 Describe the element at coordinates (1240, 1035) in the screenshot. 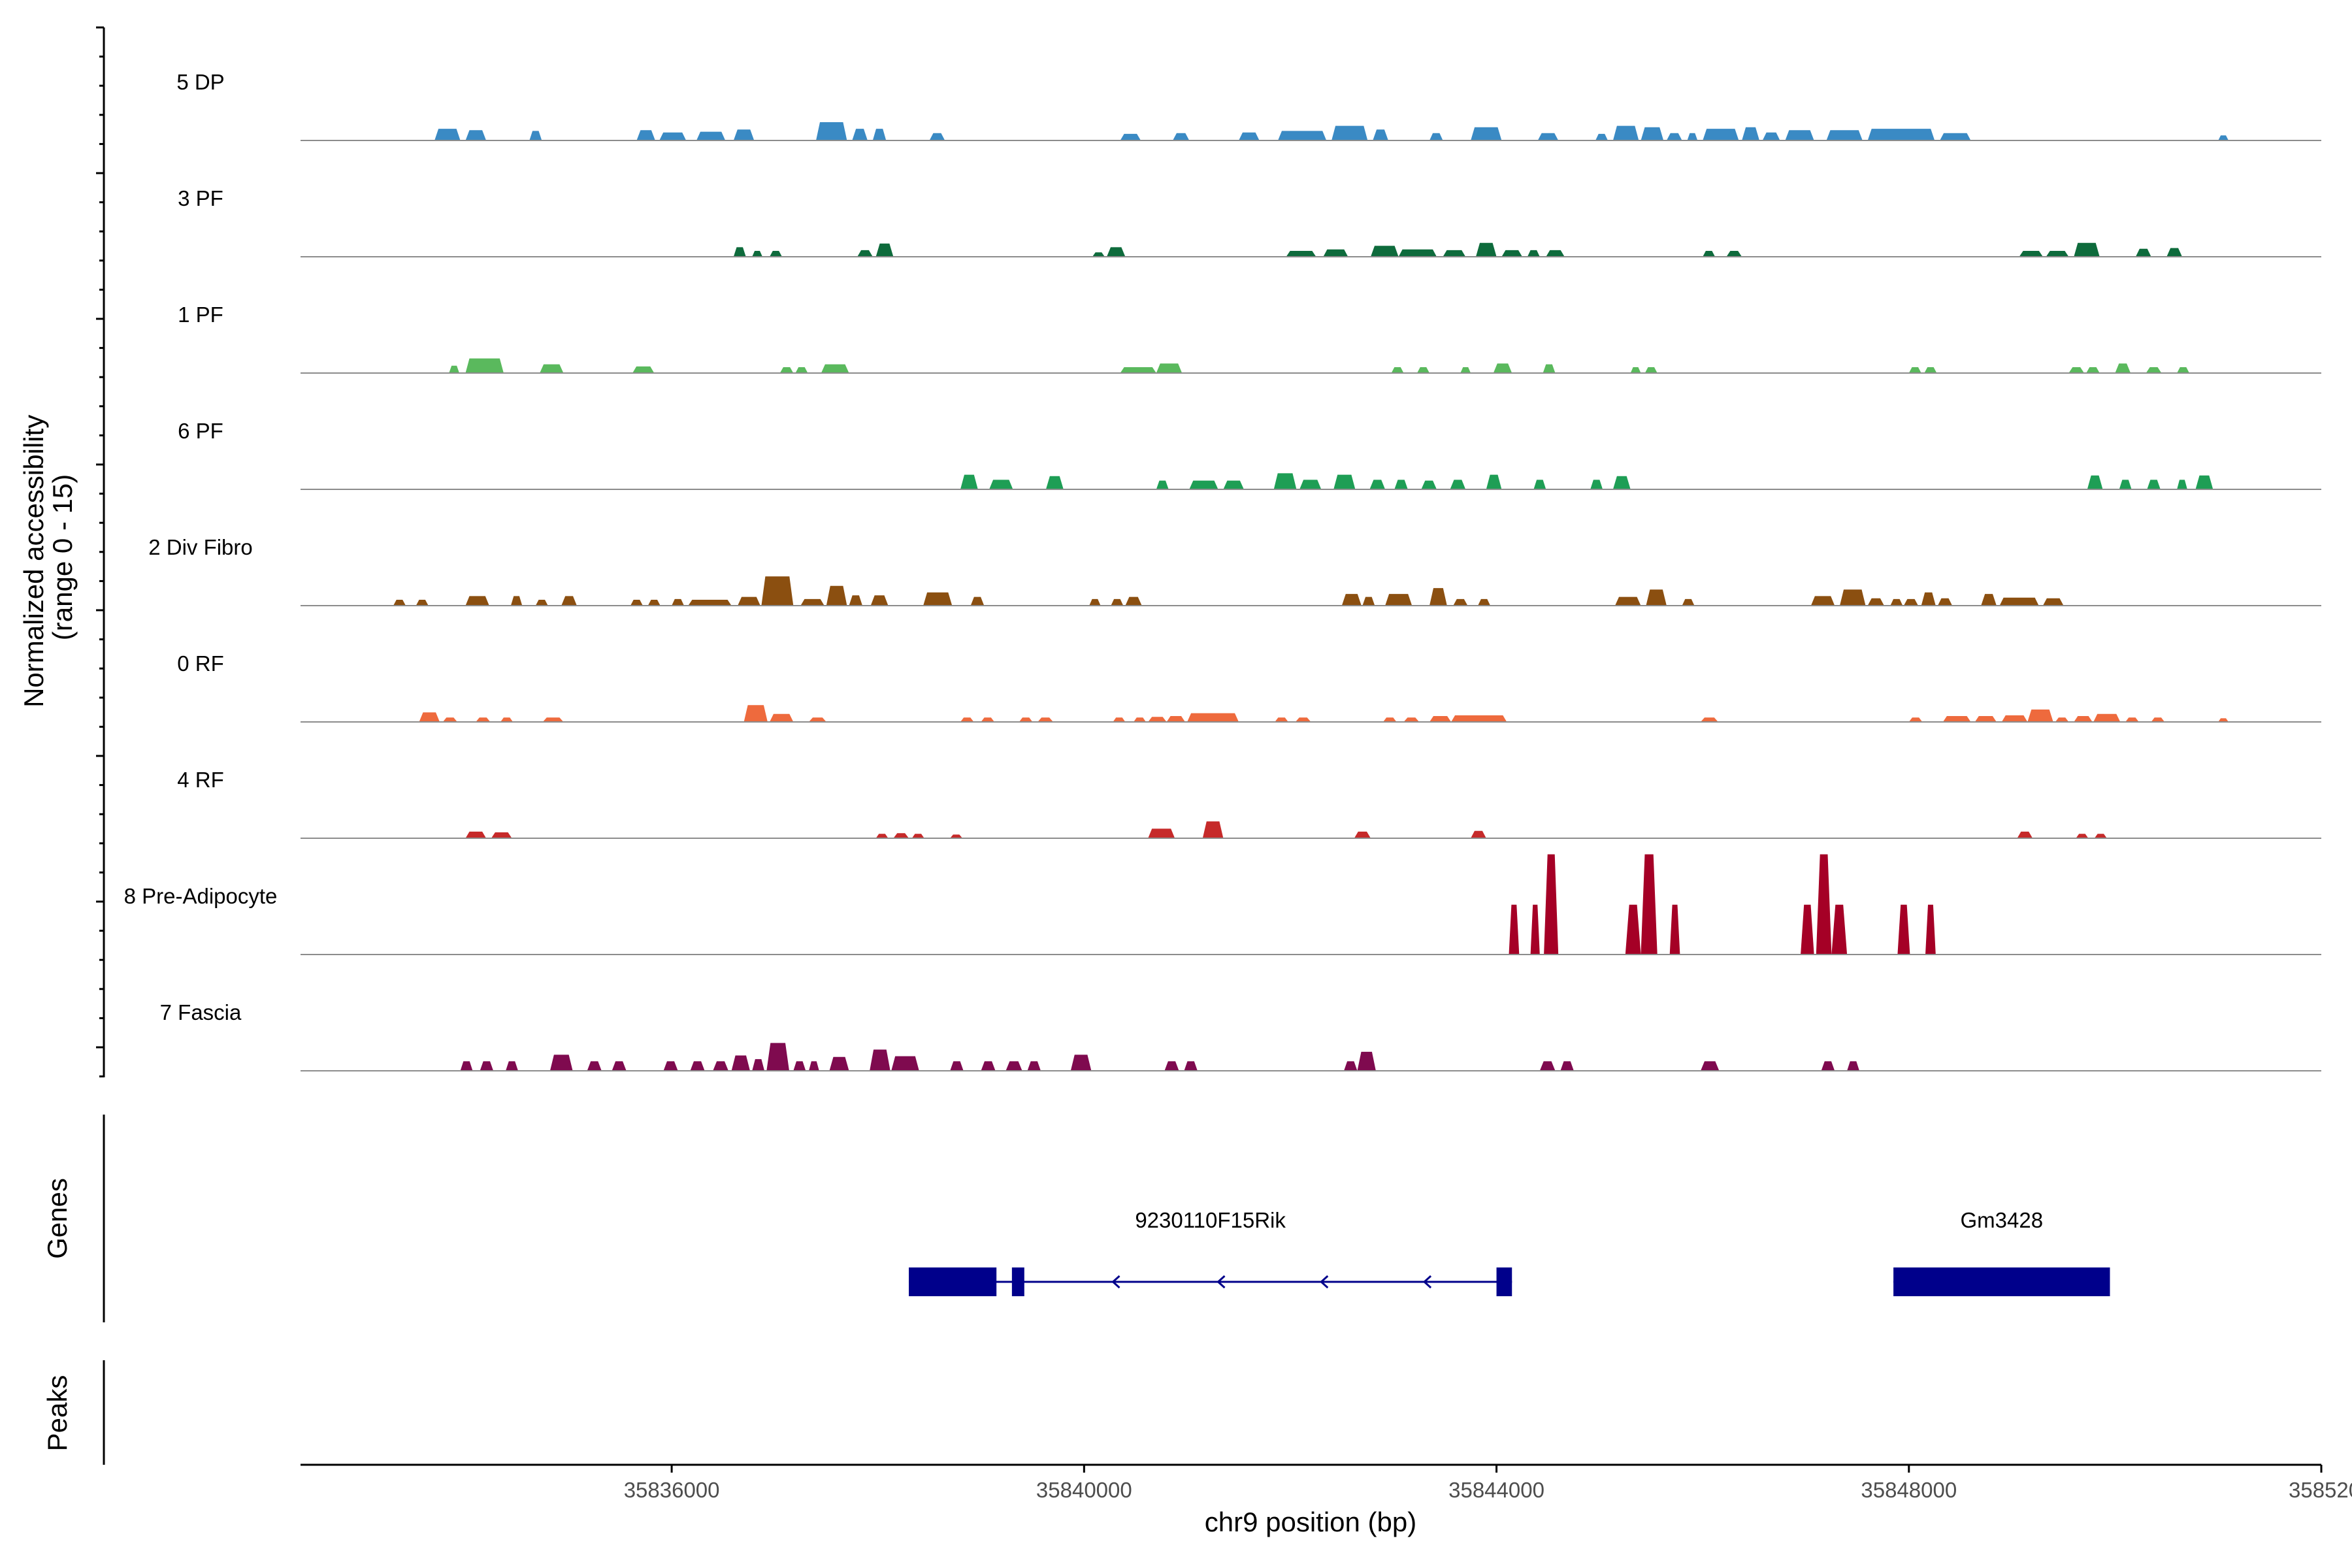

I see `track-7-fascia: 7 Fascia` at that location.